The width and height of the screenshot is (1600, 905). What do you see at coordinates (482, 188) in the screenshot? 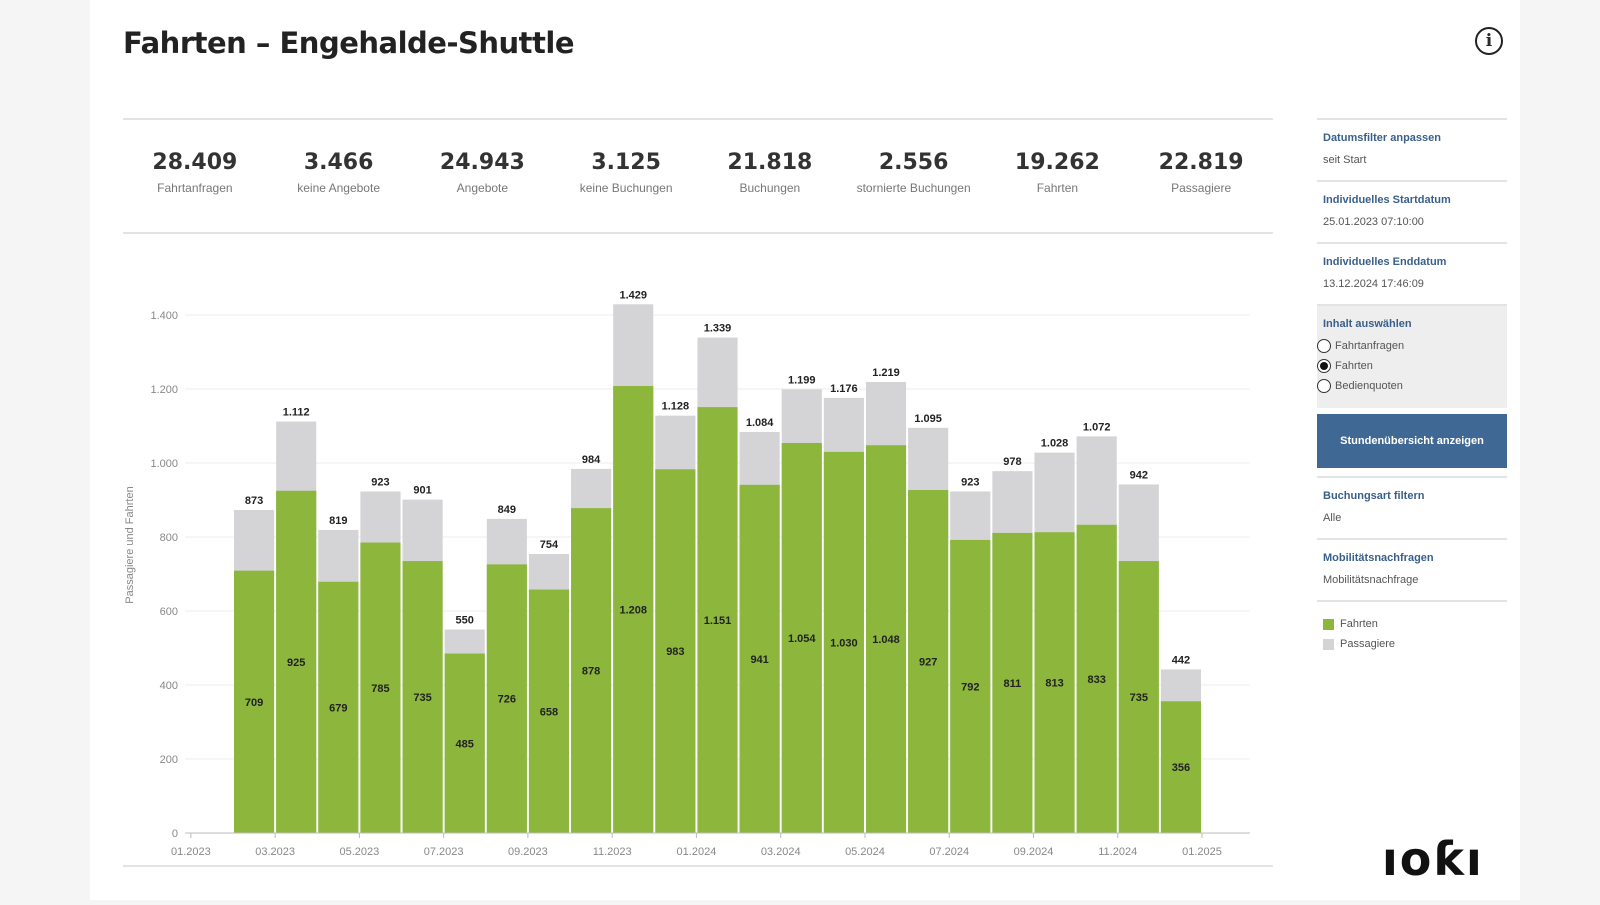
I see `kpi-label: Angebote` at bounding box center [482, 188].